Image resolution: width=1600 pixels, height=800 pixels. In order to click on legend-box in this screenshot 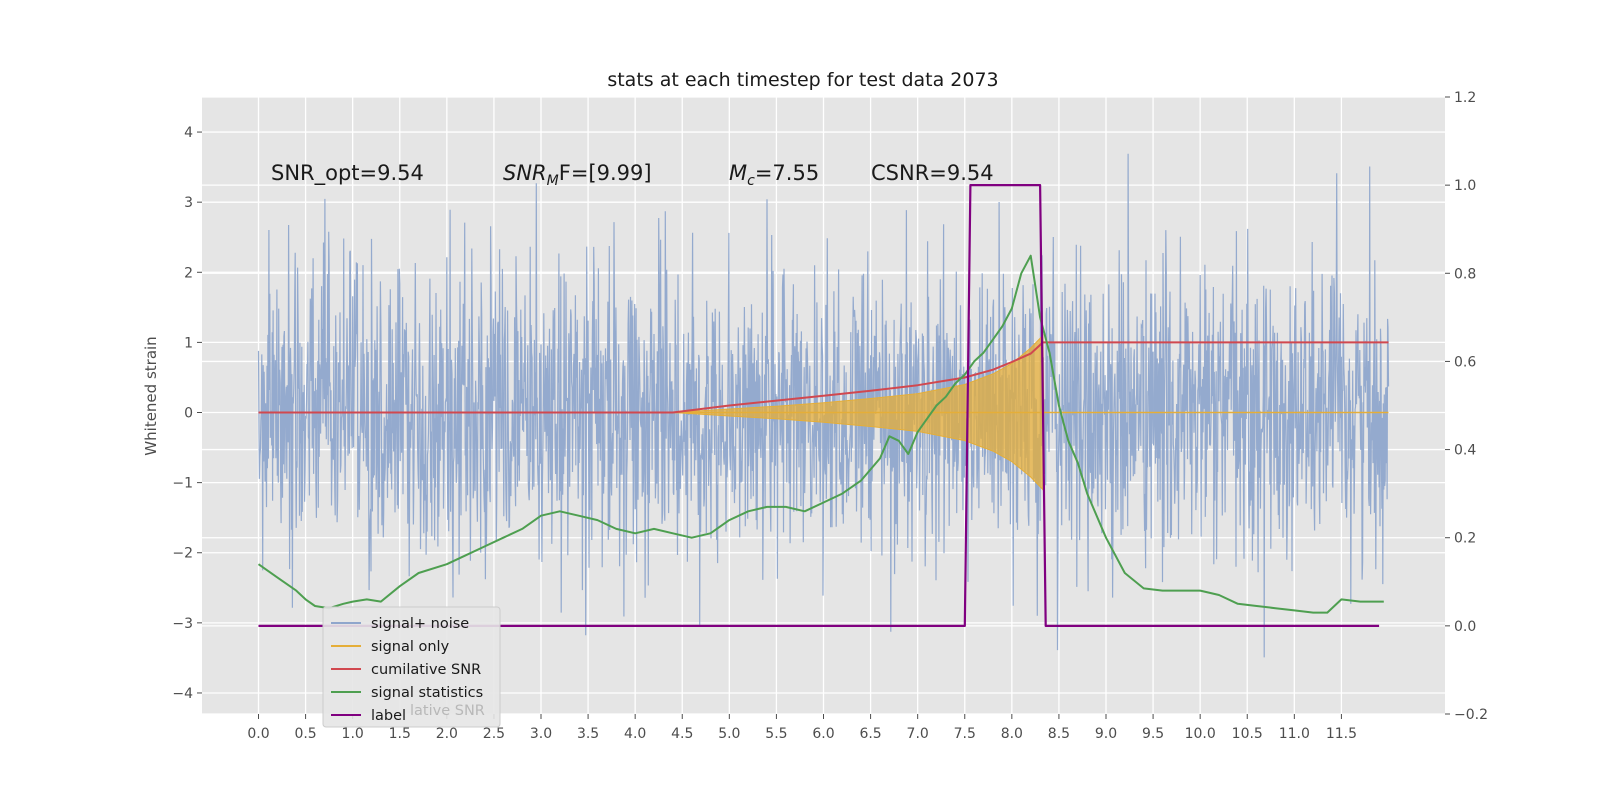, I will do `click(411, 667)`.